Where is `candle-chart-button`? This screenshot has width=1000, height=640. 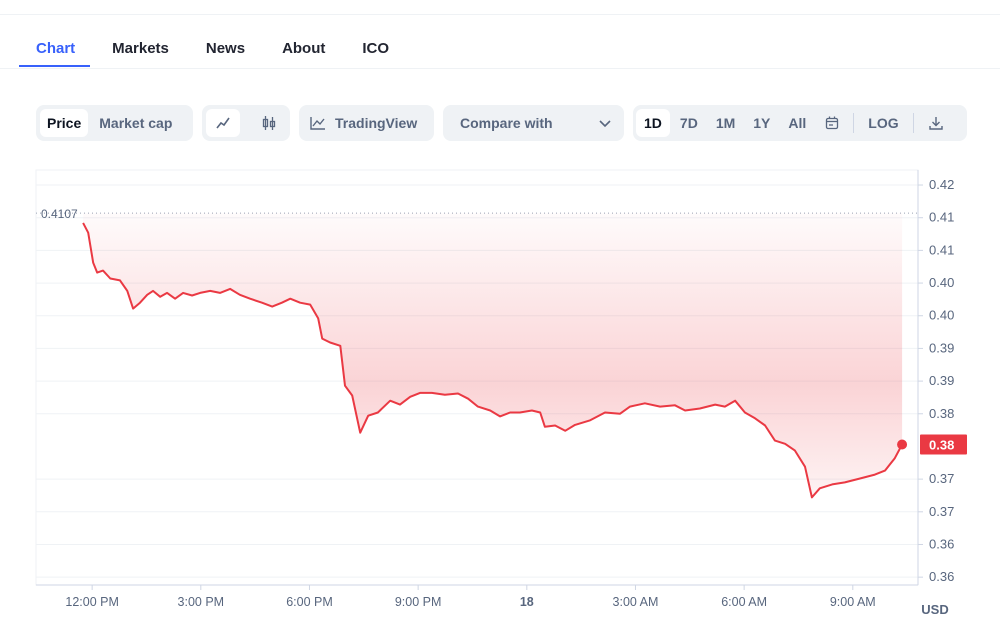 candle-chart-button is located at coordinates (269, 123).